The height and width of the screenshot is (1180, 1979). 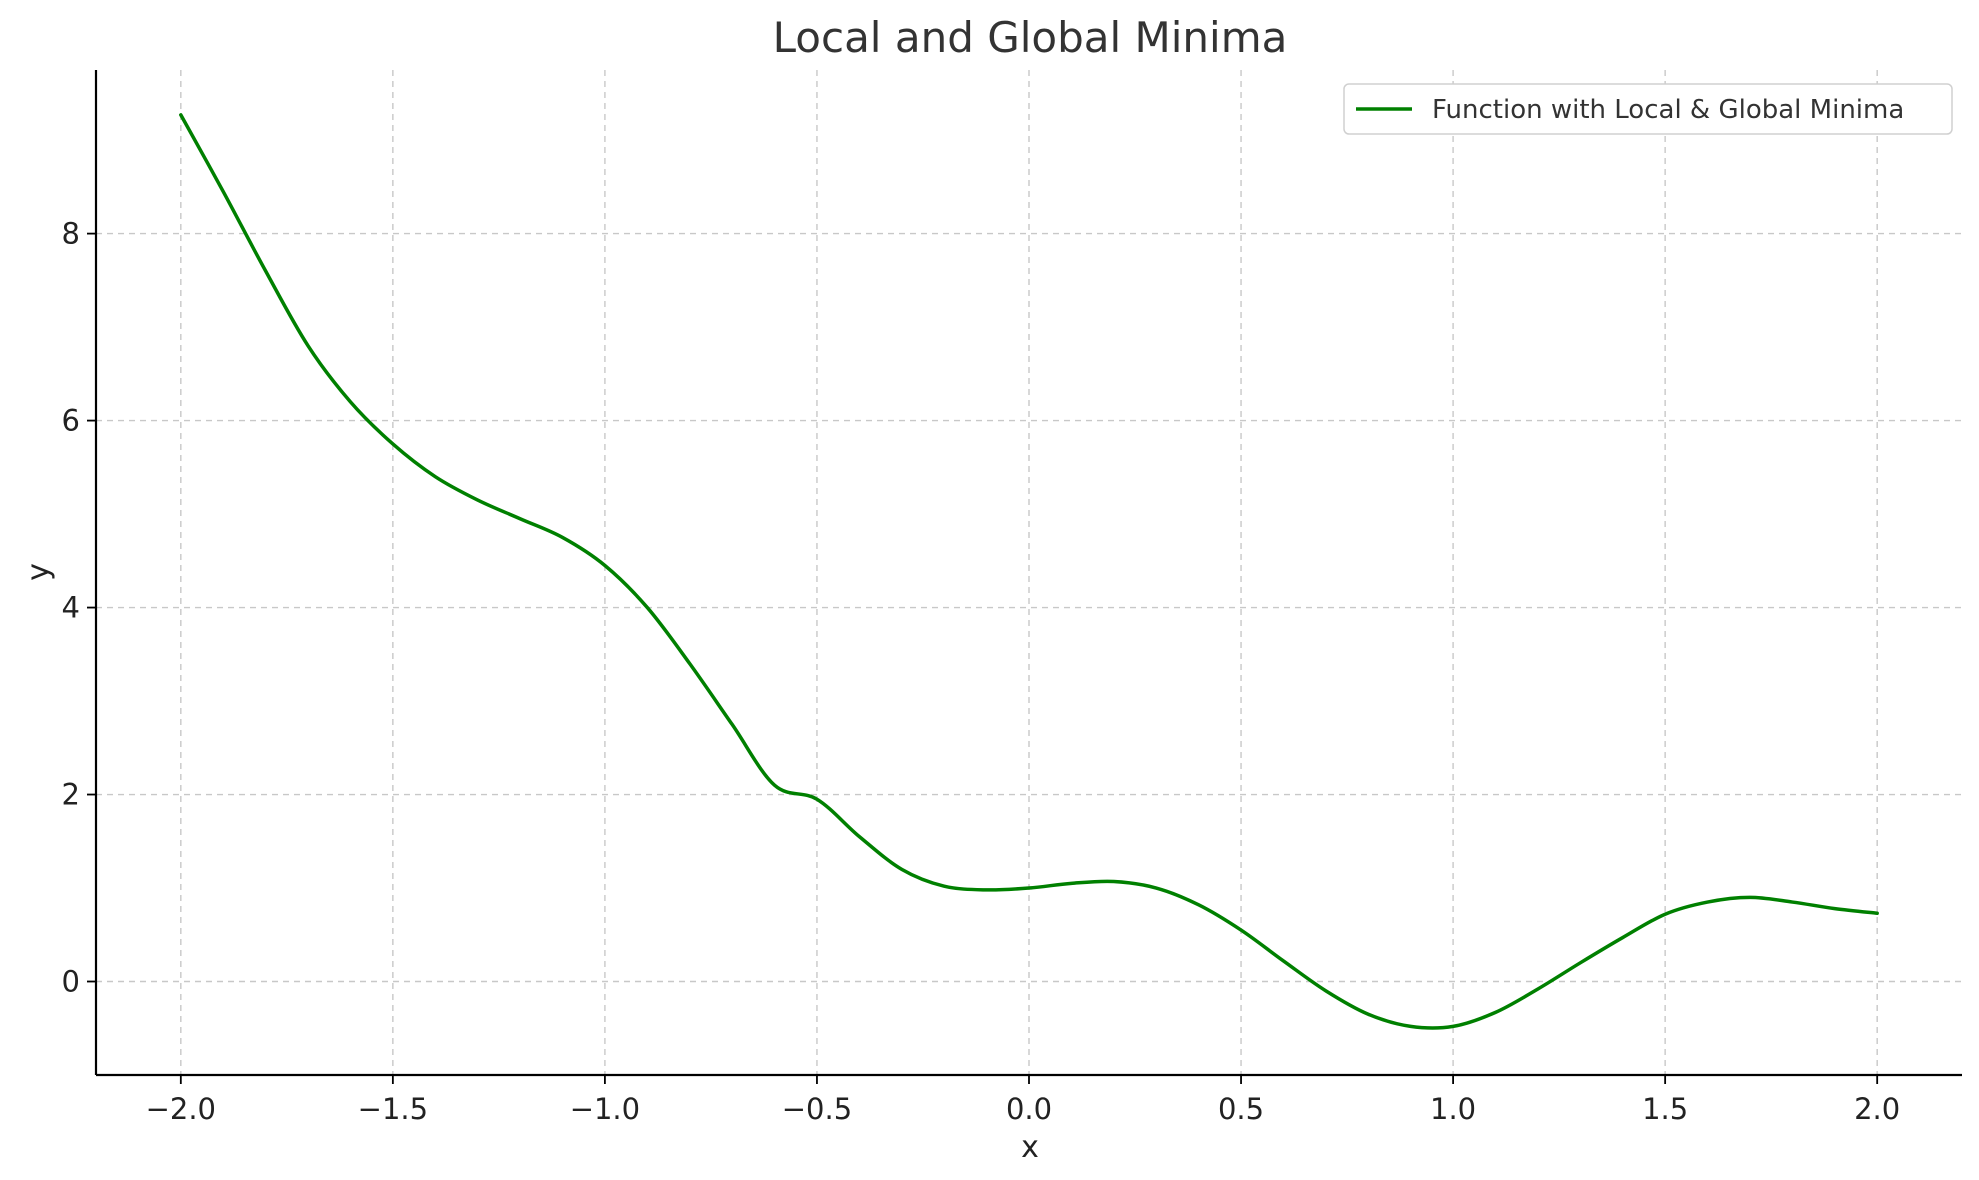 I want to click on x-tick-label: 2.0, so click(x=1877, y=1109).